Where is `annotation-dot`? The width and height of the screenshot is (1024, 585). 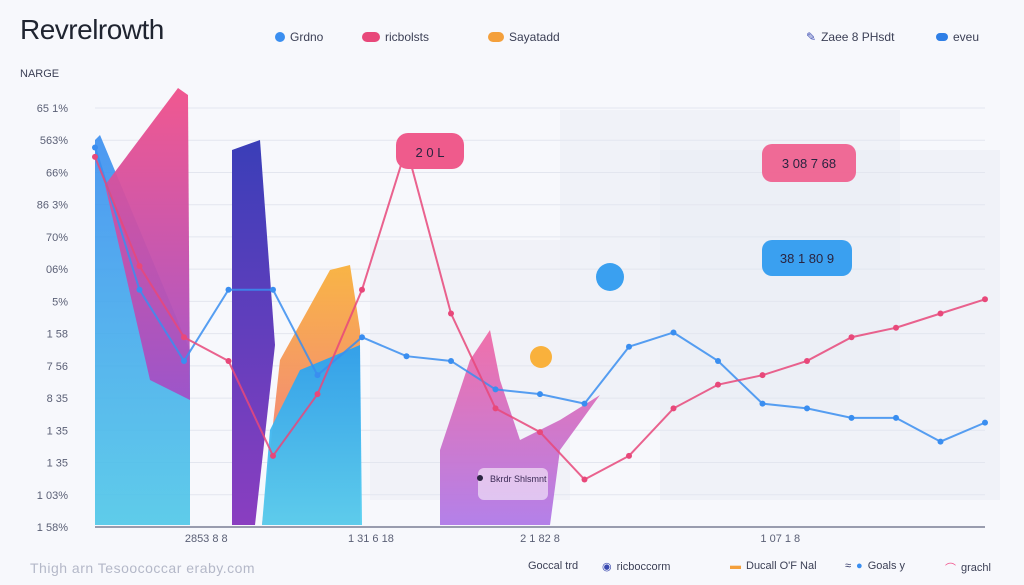 annotation-dot is located at coordinates (480, 478).